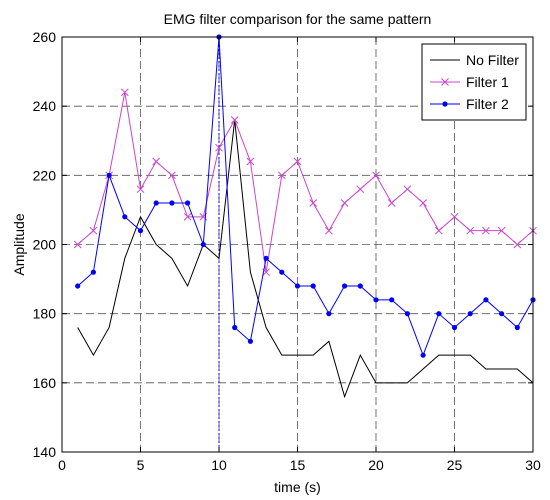 This screenshot has width=550, height=500. I want to click on y-tick-label: 160, so click(45, 383).